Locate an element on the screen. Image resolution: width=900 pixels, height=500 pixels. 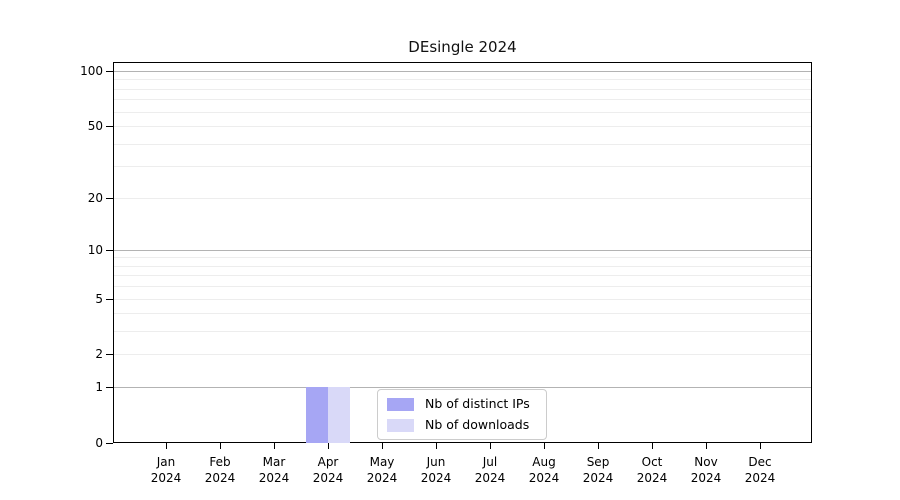
y-tick-label: 20 is located at coordinates (95, 197).